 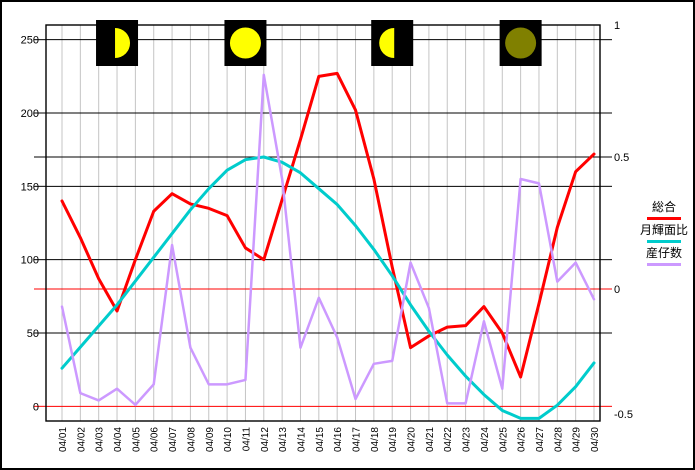 What do you see at coordinates (520, 43) in the screenshot?
I see `moon-phase-new-icon` at bounding box center [520, 43].